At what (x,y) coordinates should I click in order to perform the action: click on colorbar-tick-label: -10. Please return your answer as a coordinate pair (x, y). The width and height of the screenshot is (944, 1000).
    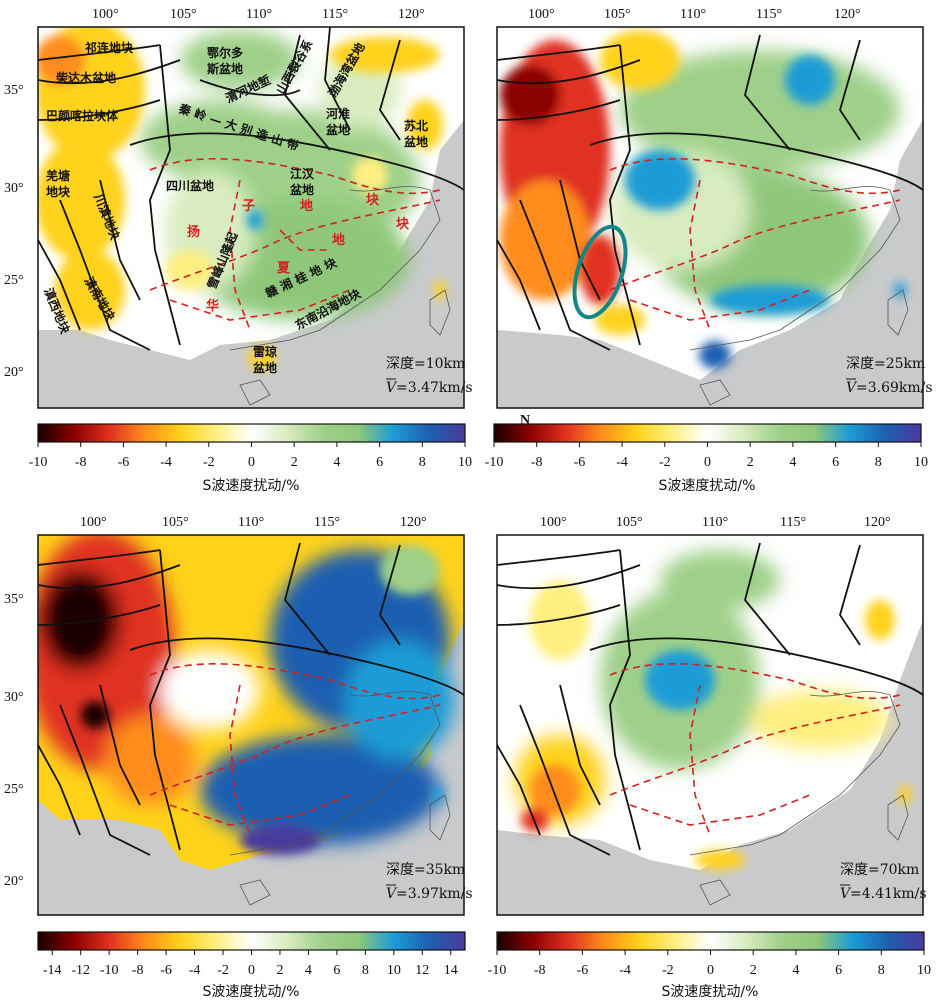
    Looking at the image, I should click on (109, 970).